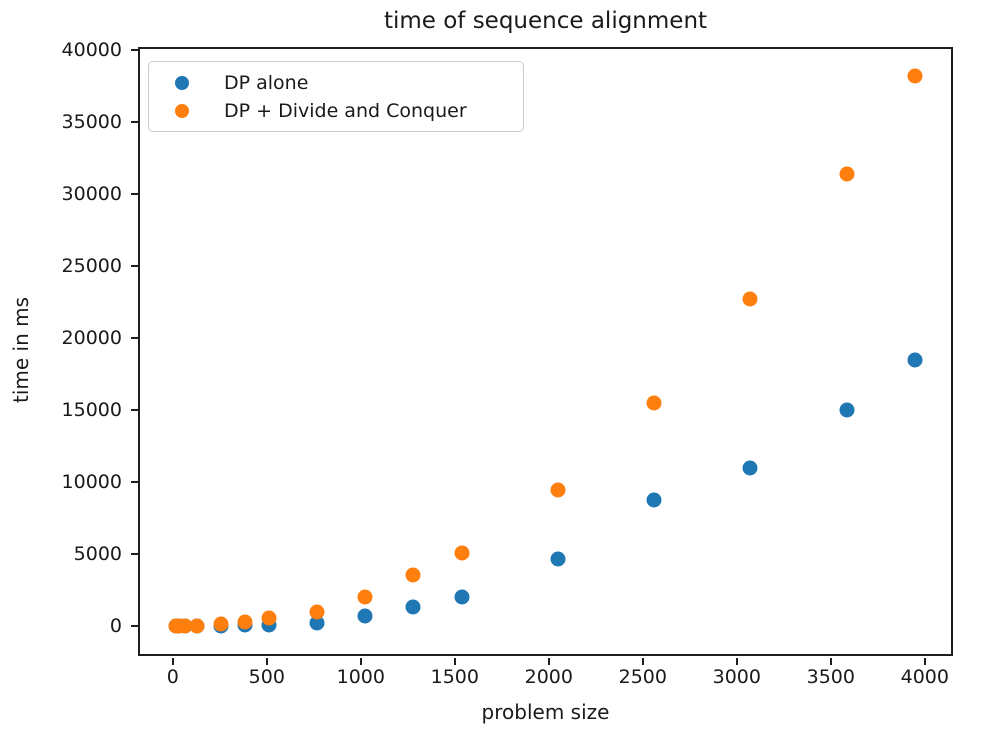  What do you see at coordinates (360, 677) in the screenshot?
I see `x-tick-label: 1000` at bounding box center [360, 677].